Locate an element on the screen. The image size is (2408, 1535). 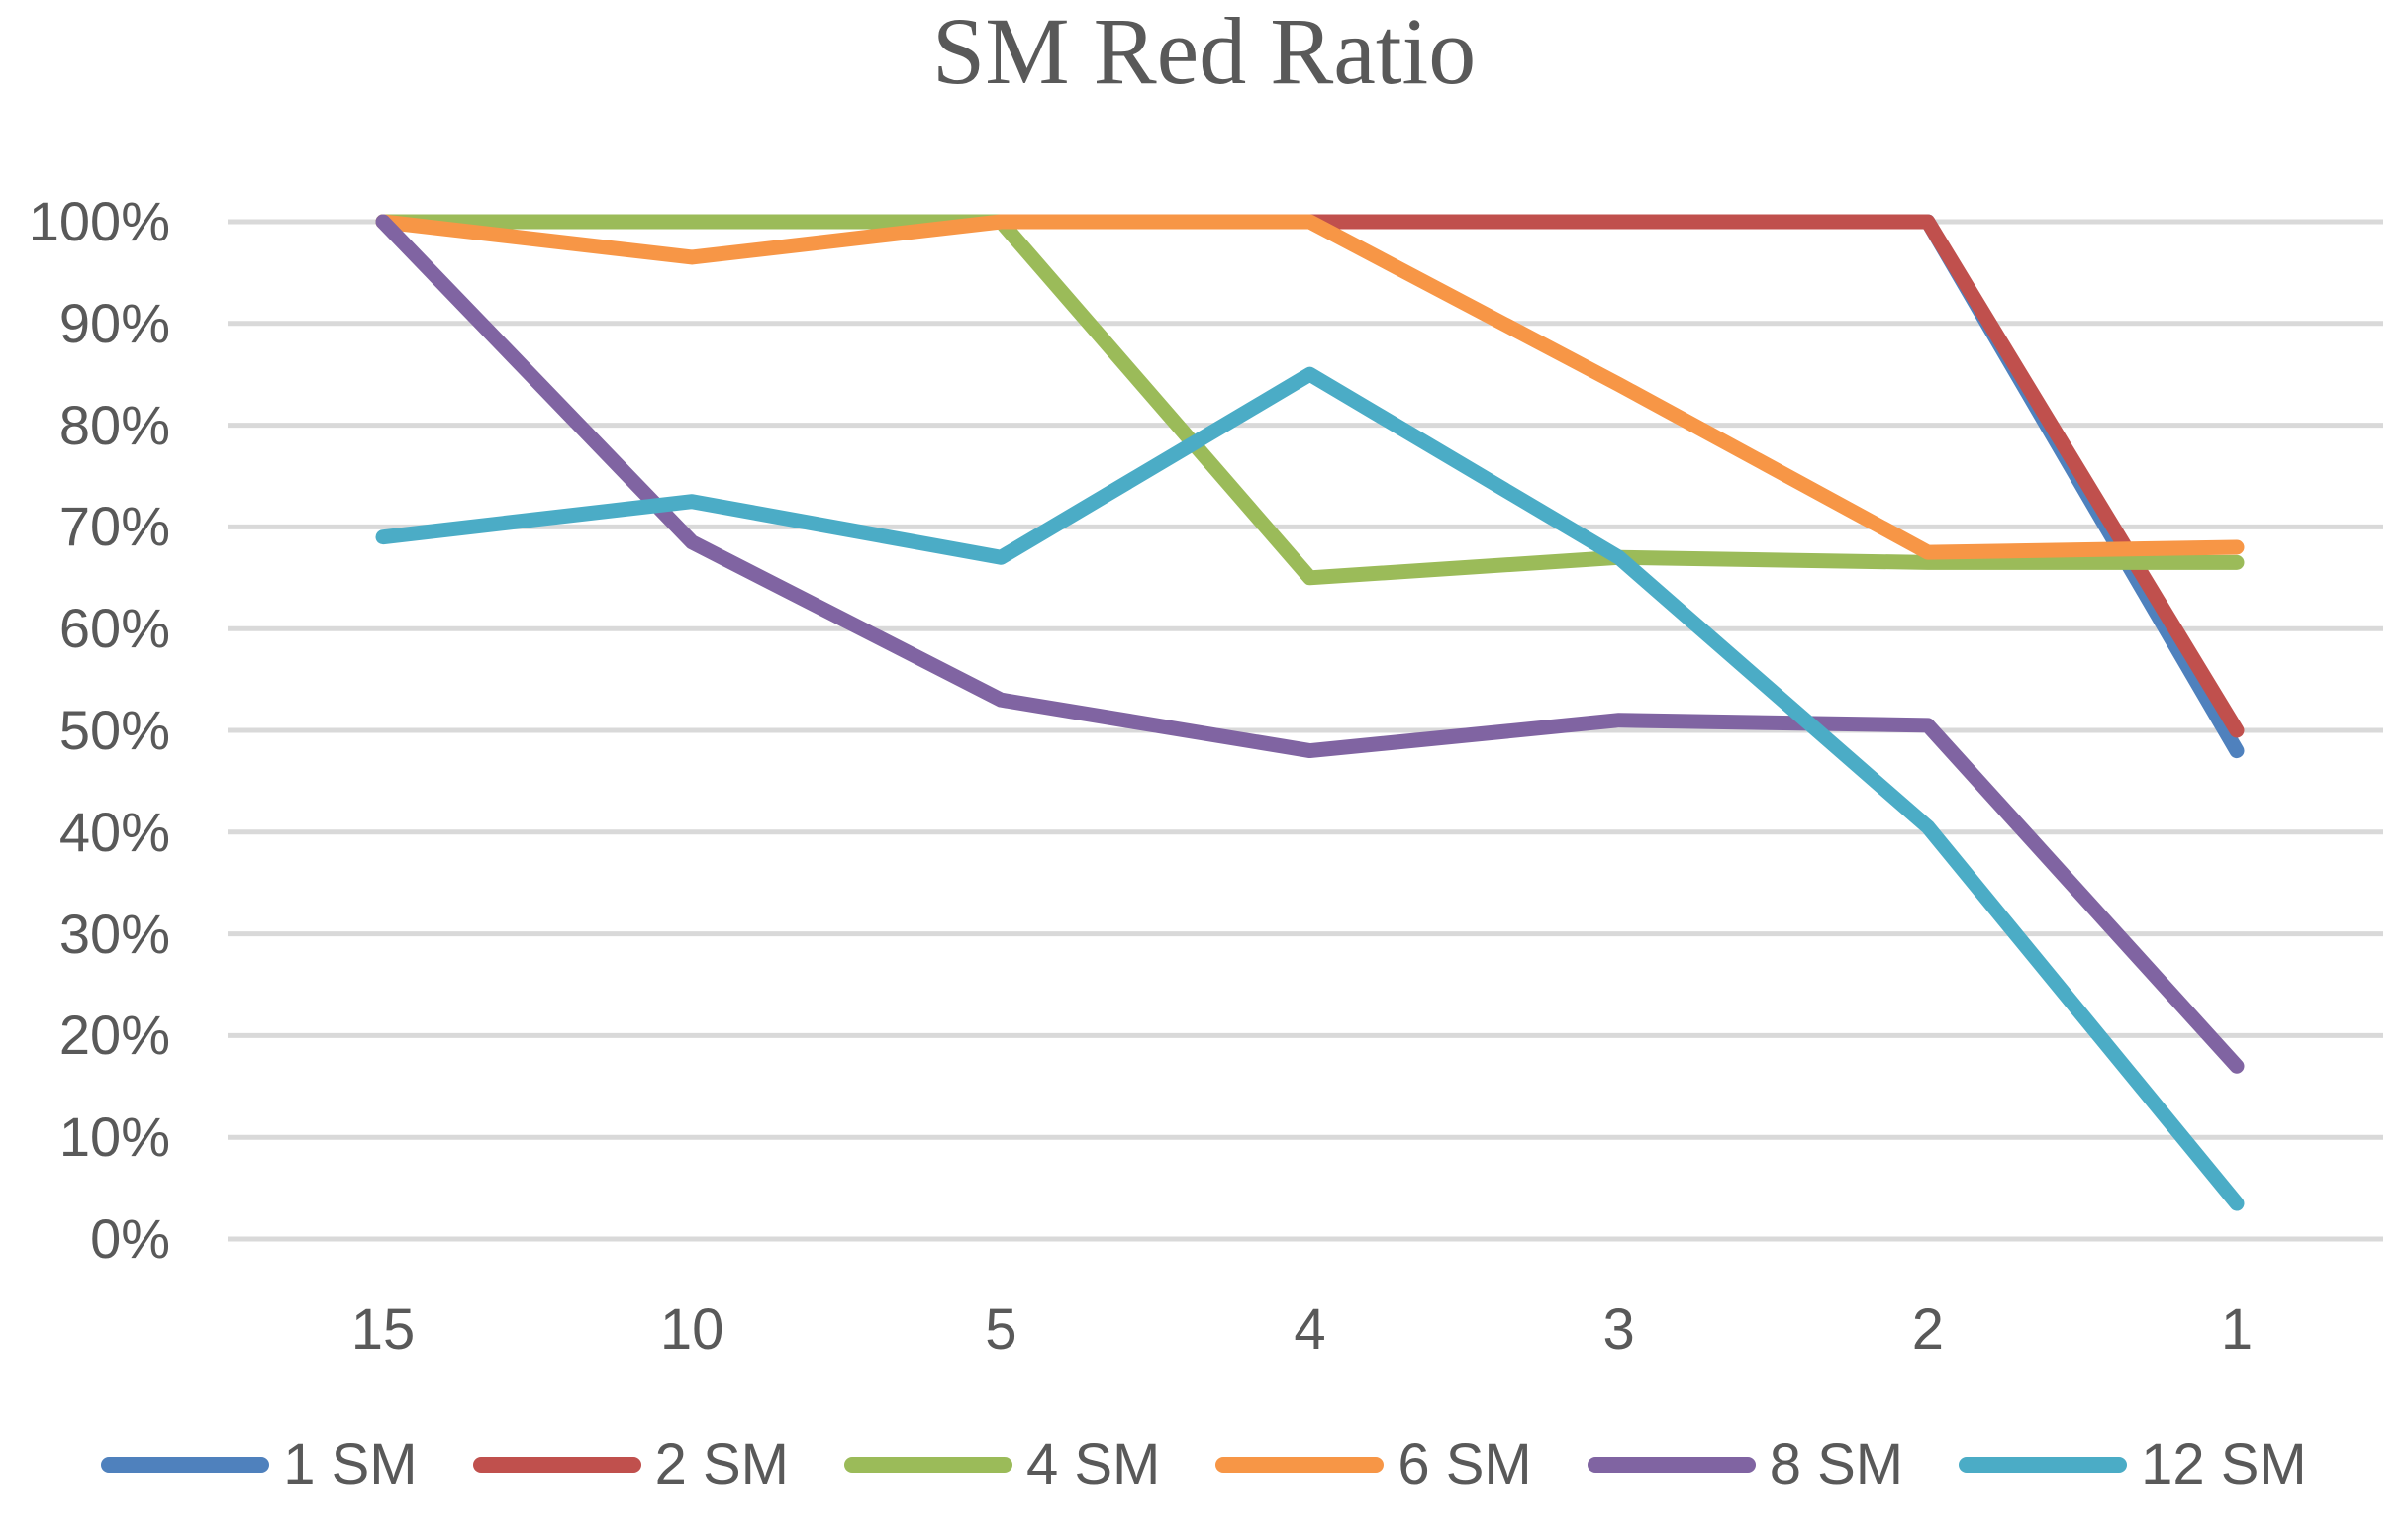
legend-item-4-sm: 4 SM is located at coordinates (1002, 1464).